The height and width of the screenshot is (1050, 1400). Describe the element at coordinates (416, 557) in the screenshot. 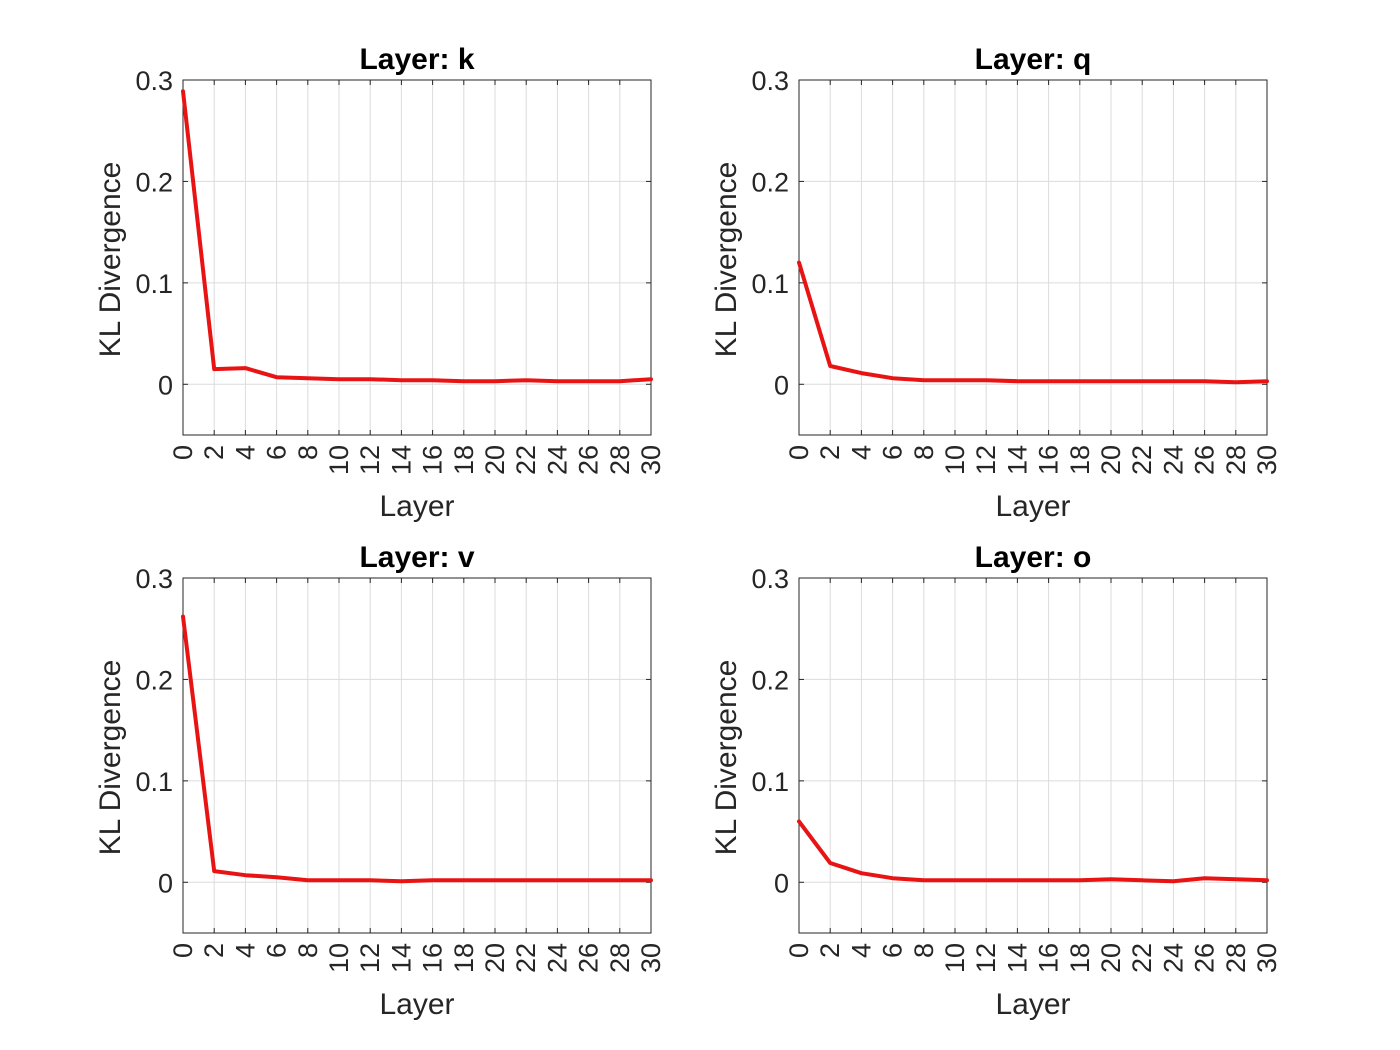

I see `chart-title: Layer: v` at that location.